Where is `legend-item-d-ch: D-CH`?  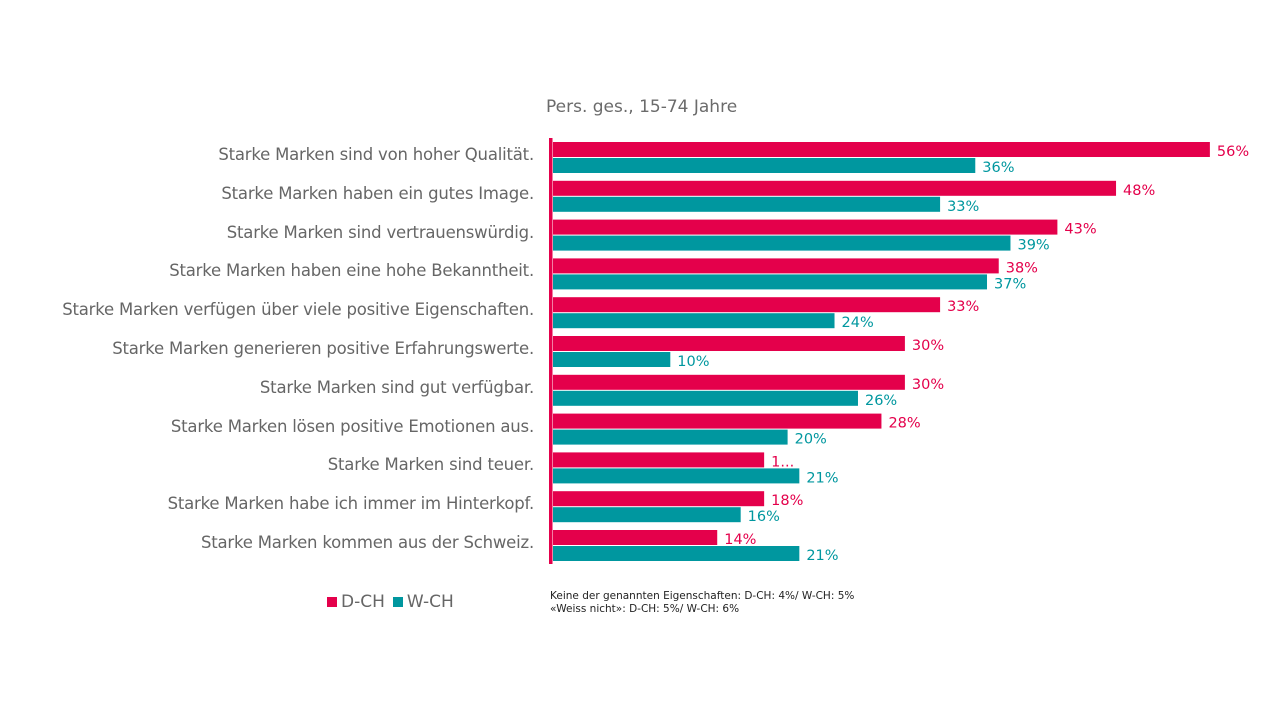 legend-item-d-ch: D-CH is located at coordinates (356, 602).